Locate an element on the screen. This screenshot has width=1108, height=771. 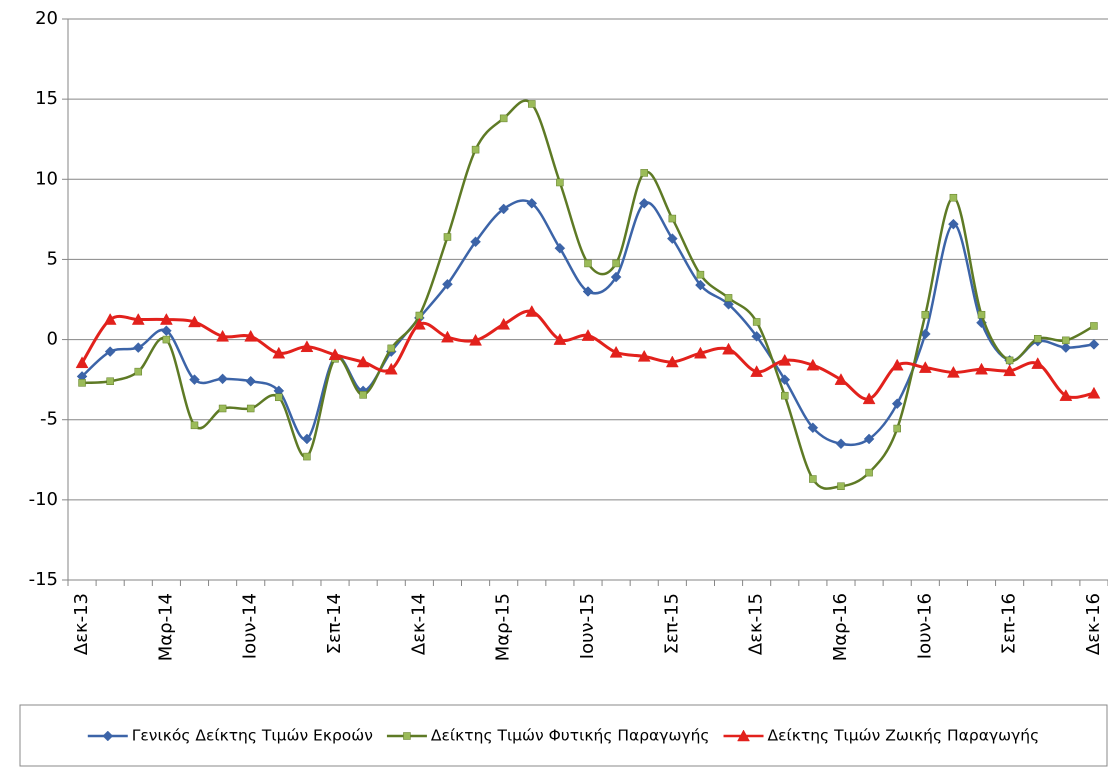
legend-label: Δείκτης Τιμών Ζωικής Παραγωγής is located at coordinates (904, 736).